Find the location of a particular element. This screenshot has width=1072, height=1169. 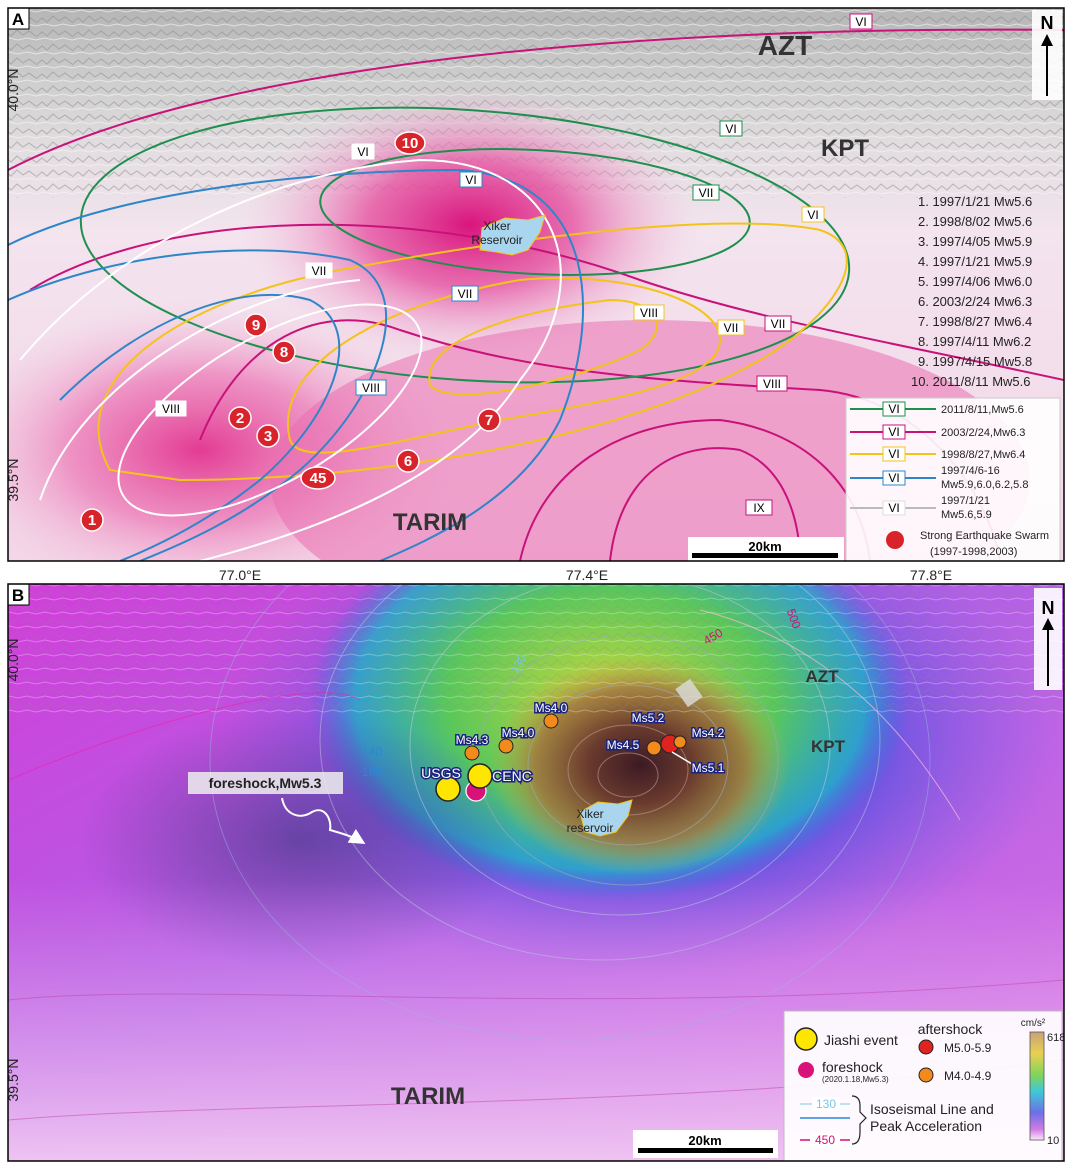

swarm-symbol is located at coordinates (895, 540).